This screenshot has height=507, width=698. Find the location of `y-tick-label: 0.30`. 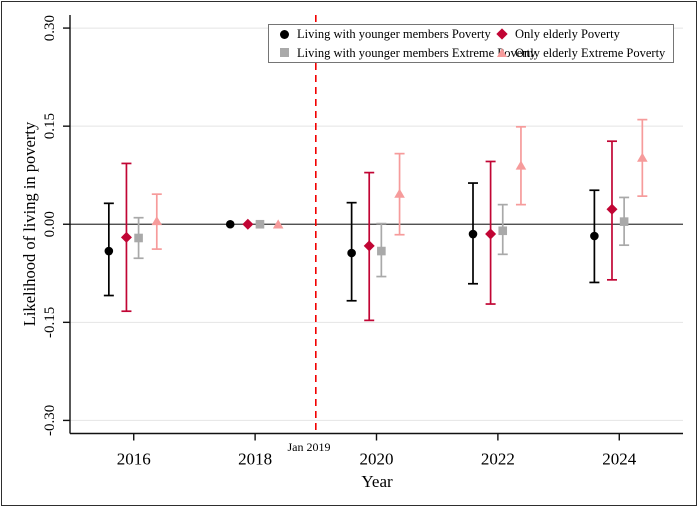

y-tick-label: 0.30 is located at coordinates (50, 28).